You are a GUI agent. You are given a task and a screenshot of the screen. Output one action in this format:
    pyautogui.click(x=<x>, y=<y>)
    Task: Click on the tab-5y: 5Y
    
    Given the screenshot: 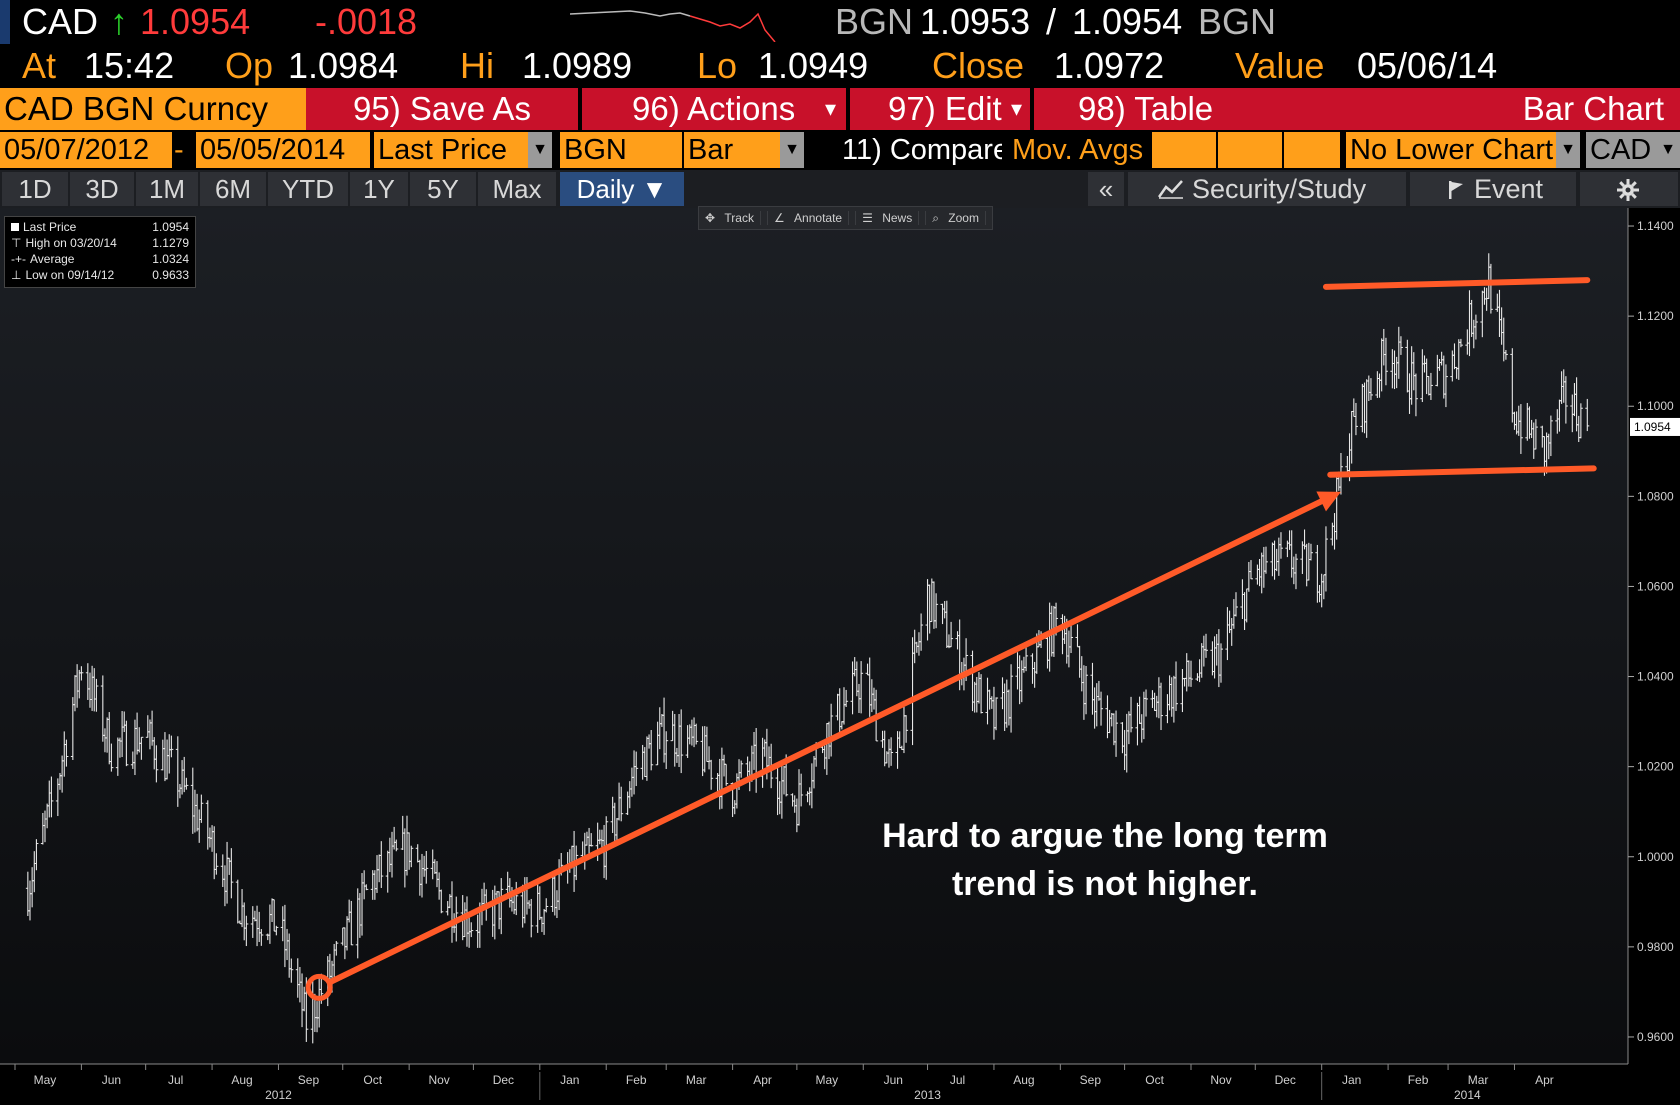 What is the action you would take?
    pyautogui.click(x=443, y=189)
    